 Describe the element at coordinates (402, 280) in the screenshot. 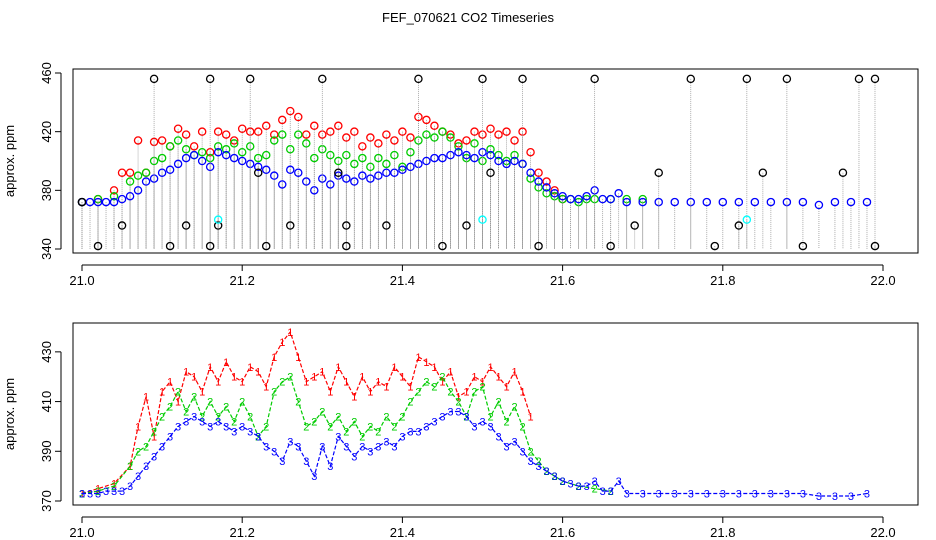

I see `x-tick-label: 21.4` at that location.